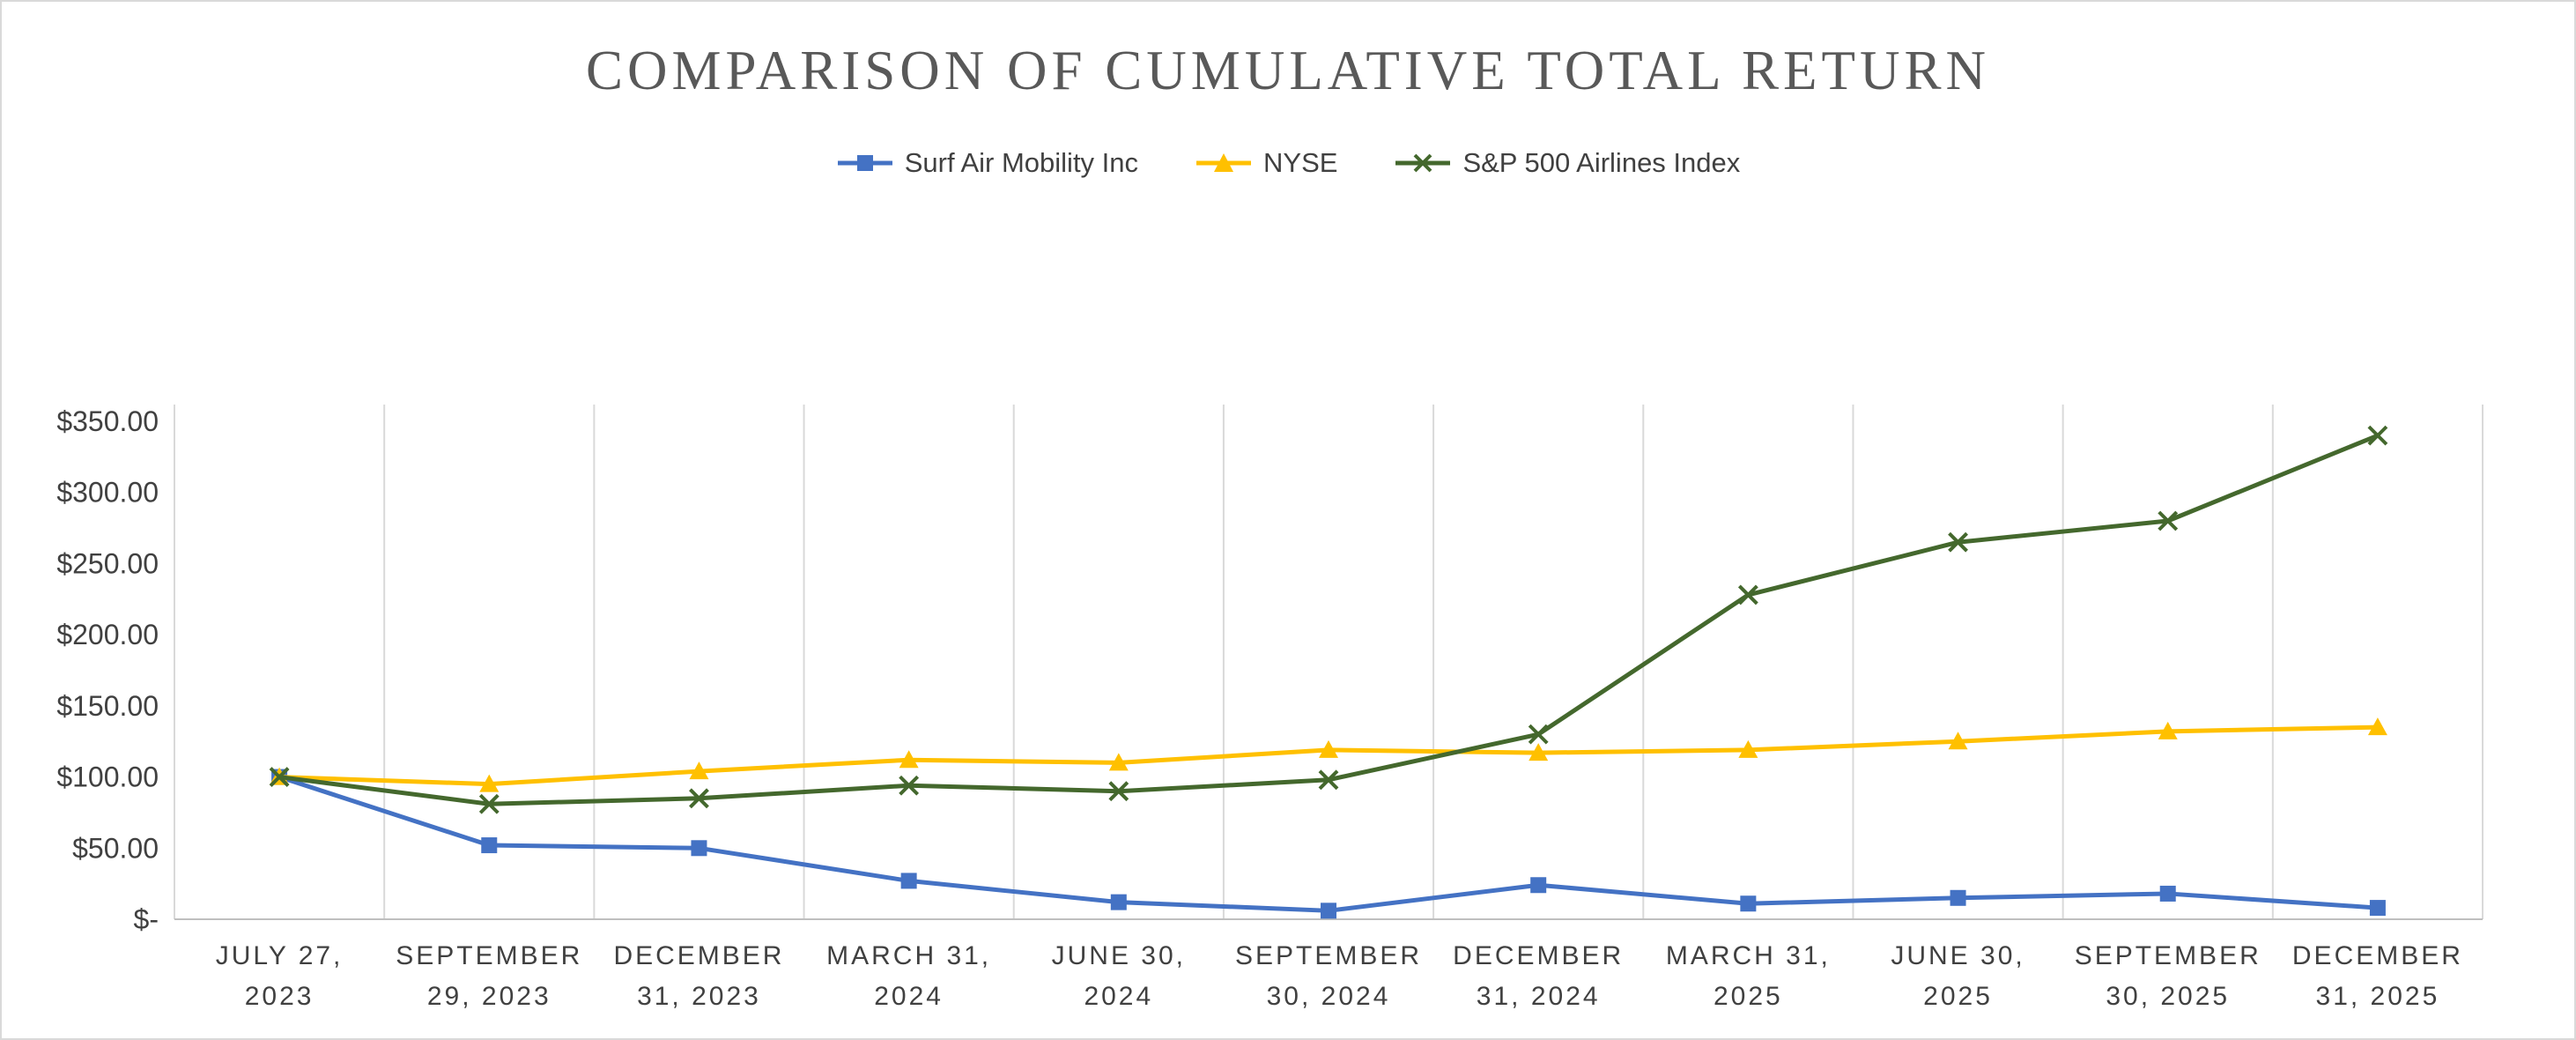  What do you see at coordinates (1958, 976) in the screenshot?
I see `x-axis-label: JUNE 30, 2025` at bounding box center [1958, 976].